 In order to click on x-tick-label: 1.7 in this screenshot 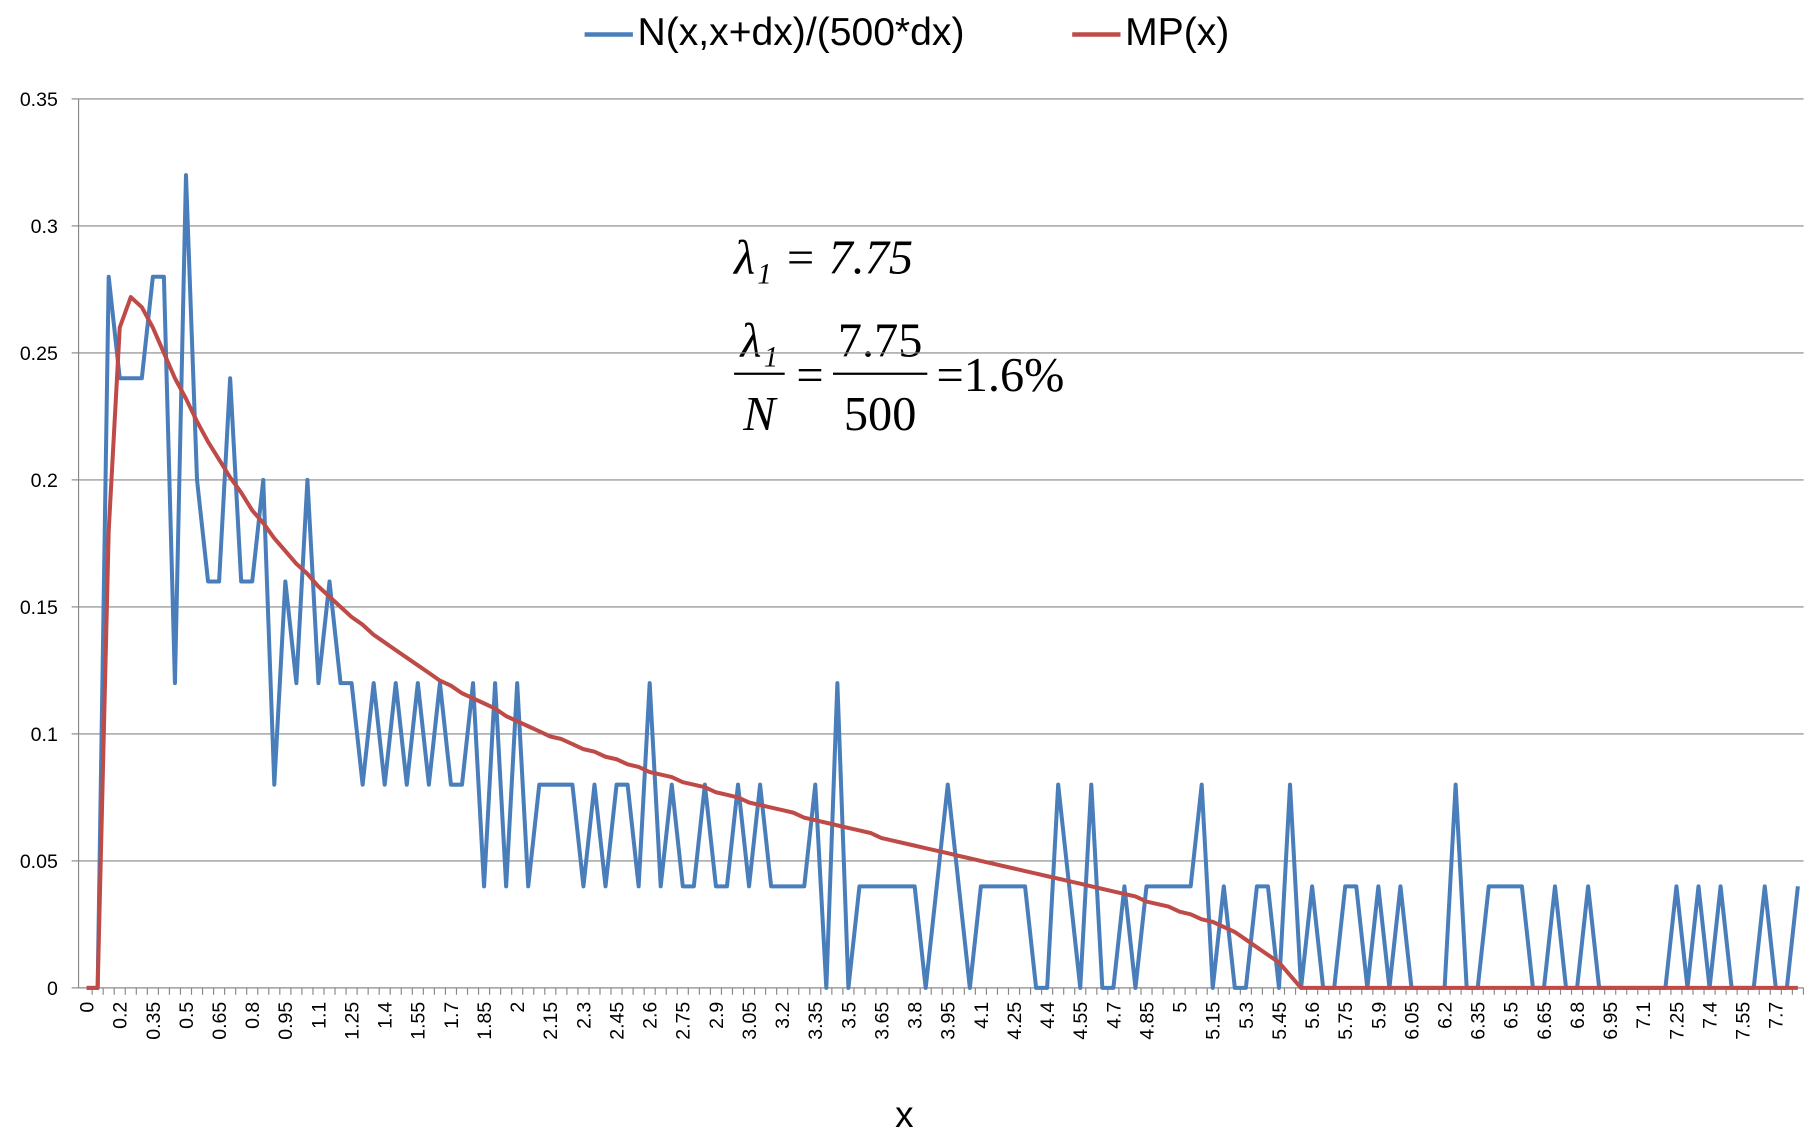, I will do `click(452, 1015)`.